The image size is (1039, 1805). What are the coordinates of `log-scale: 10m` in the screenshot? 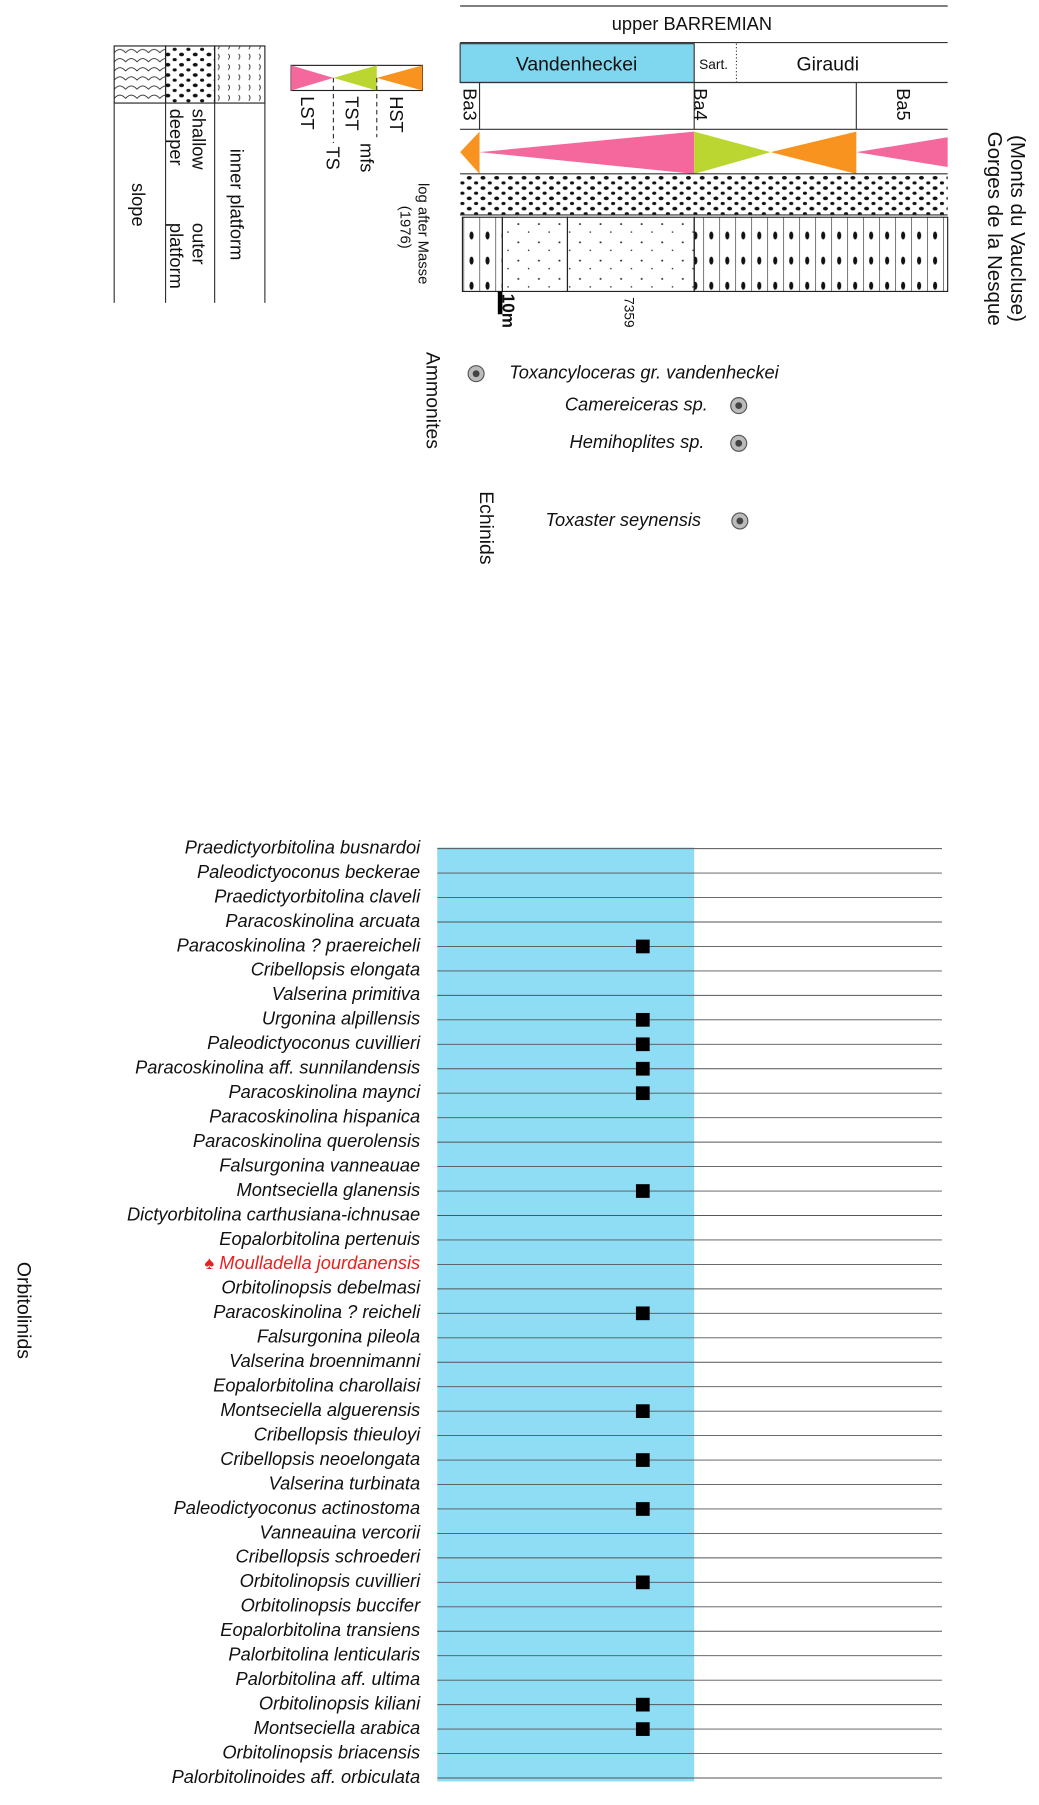 It's located at (507, 311).